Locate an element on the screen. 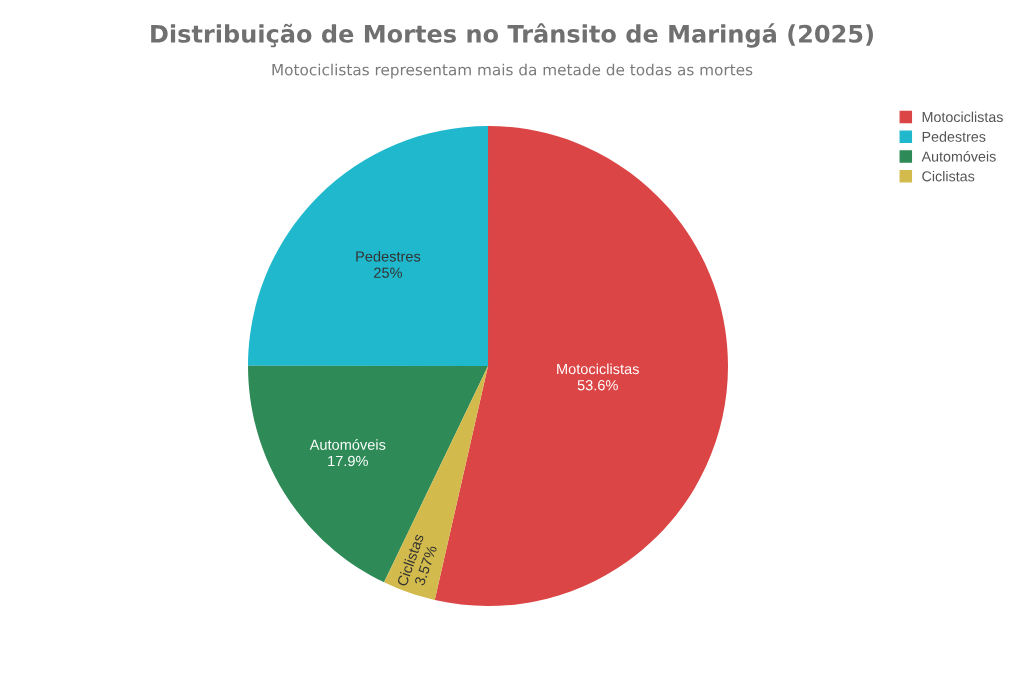  data-label: 17.9% is located at coordinates (348, 461).